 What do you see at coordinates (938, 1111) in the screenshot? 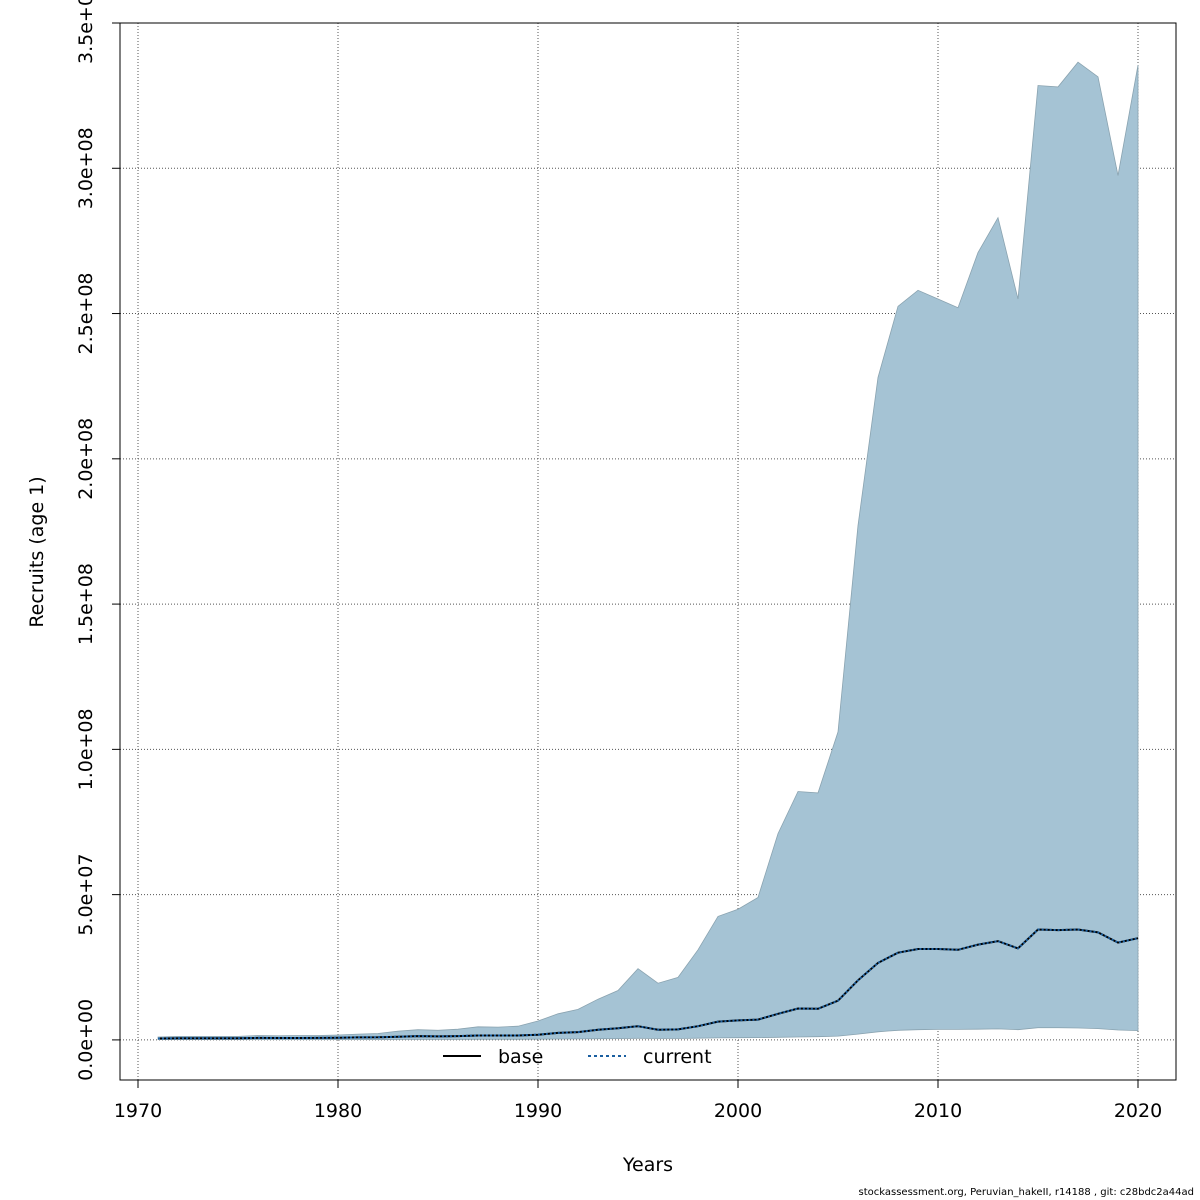
I see `x-tick-label: 2010` at bounding box center [938, 1111].